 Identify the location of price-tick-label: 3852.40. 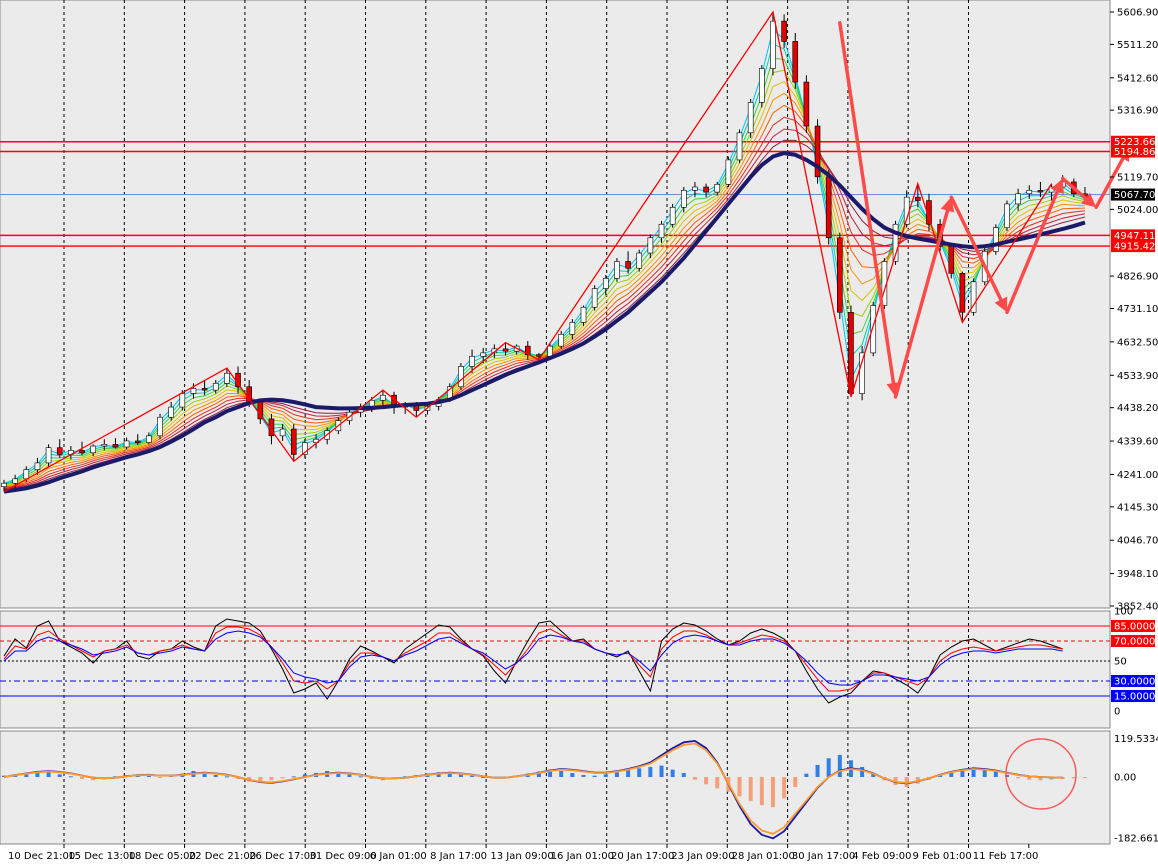
(1137, 607).